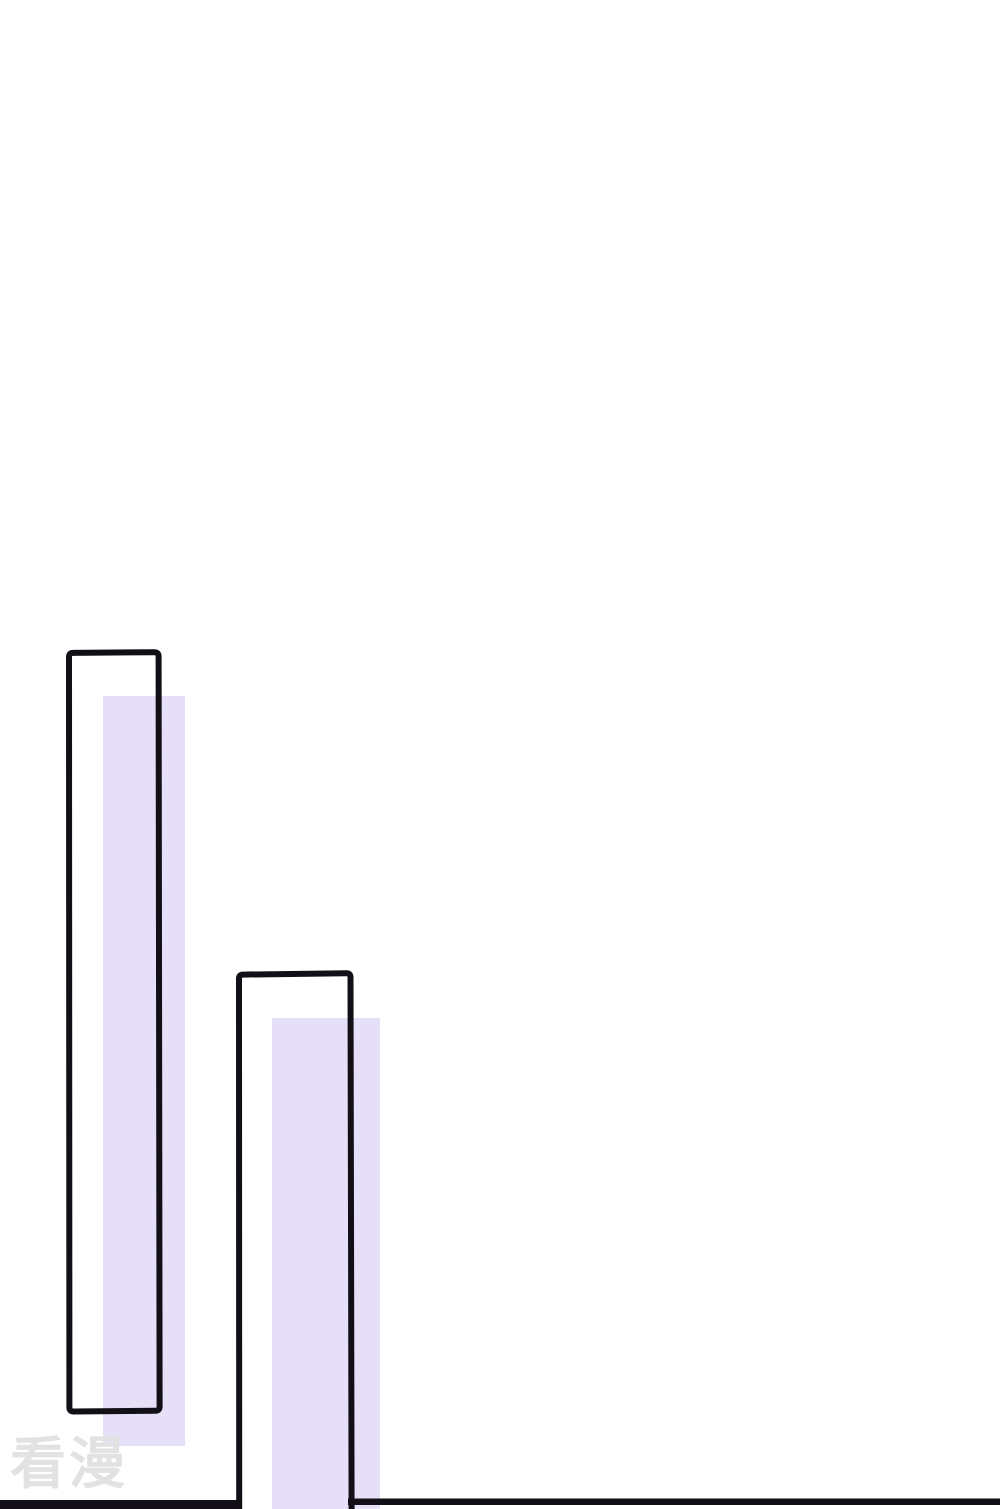  Describe the element at coordinates (69, 1463) in the screenshot. I see `site-watermark: 看漫` at that location.